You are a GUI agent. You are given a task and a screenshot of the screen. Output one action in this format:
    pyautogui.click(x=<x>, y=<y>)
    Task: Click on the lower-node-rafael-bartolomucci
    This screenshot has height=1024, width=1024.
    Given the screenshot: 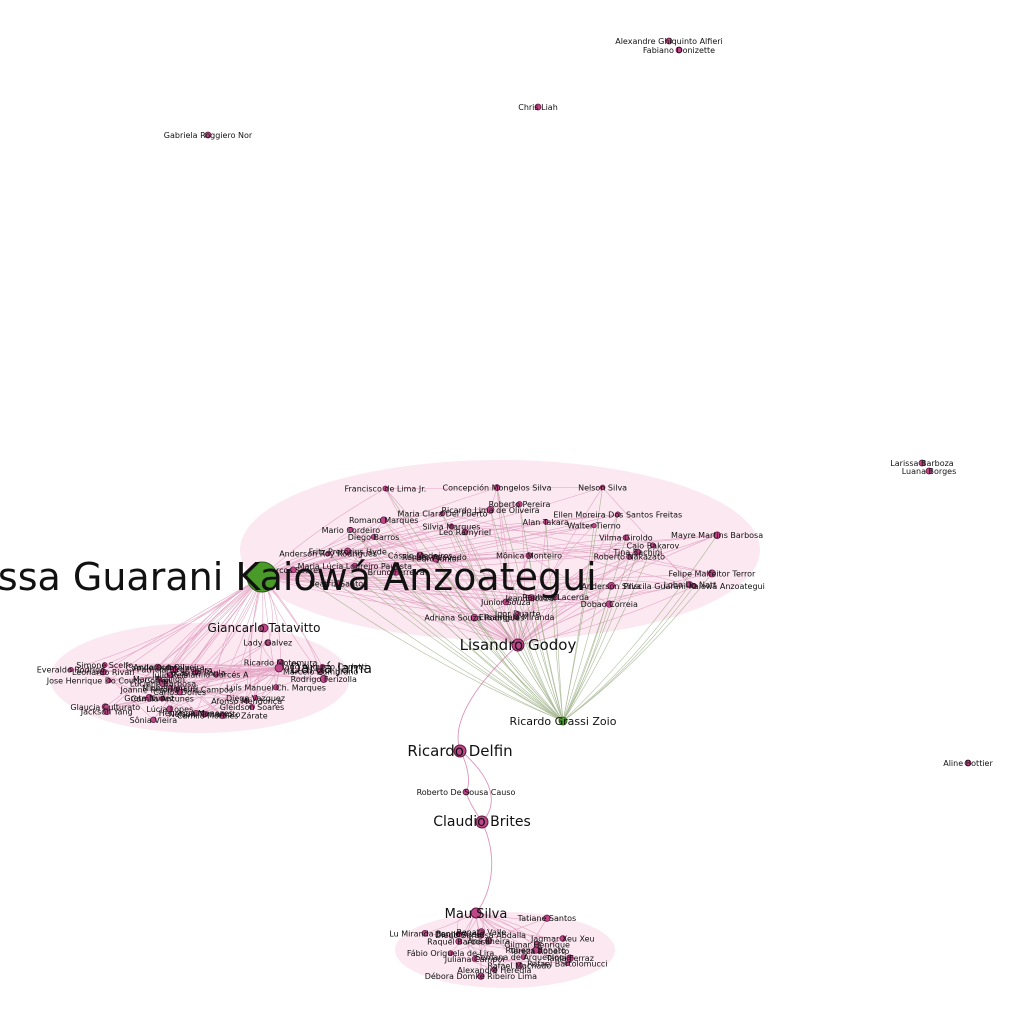 What is the action you would take?
    pyautogui.click(x=567, y=963)
    